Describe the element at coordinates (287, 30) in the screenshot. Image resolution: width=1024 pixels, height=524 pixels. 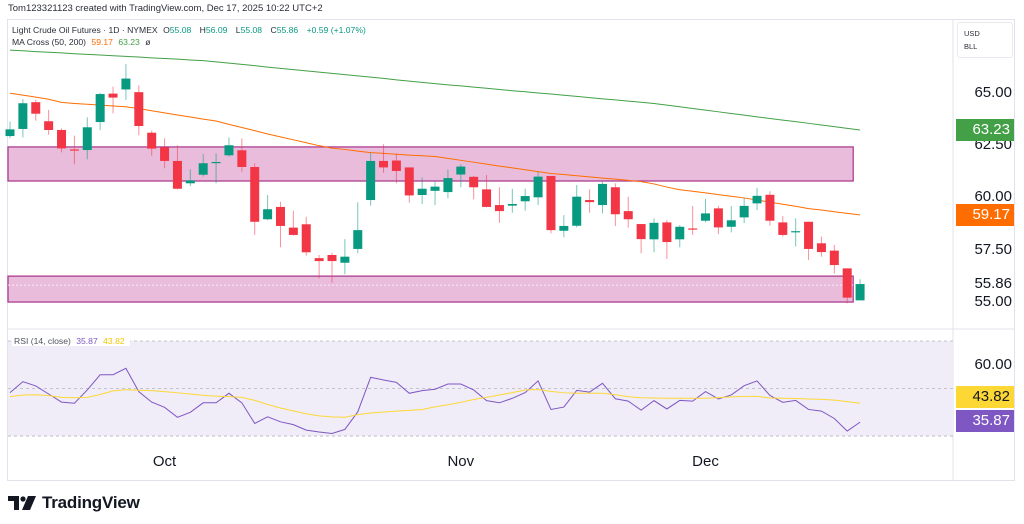
I see `close-value: 55.86` at that location.